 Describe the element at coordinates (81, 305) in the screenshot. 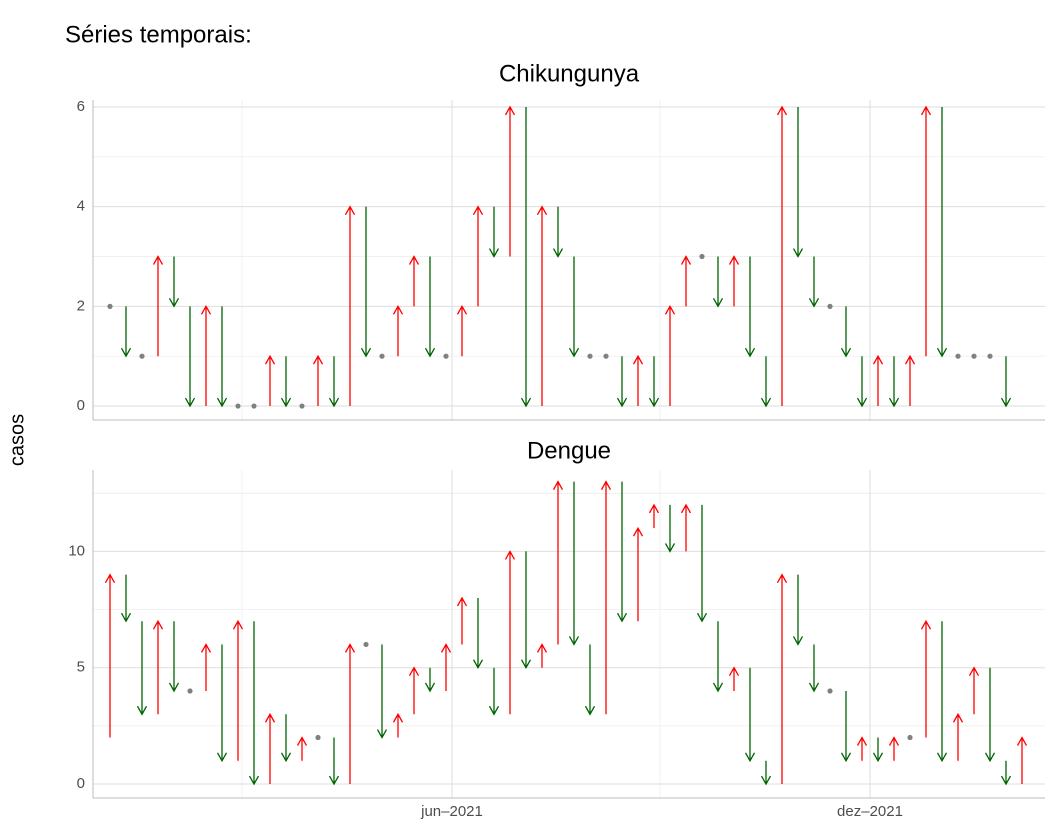

I see `y-tick-label: 2` at that location.